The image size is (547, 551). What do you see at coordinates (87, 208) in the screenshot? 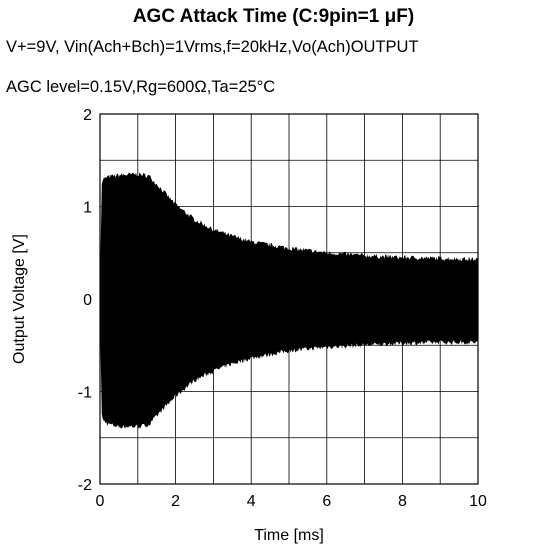
I see `y-tick-label: 1` at bounding box center [87, 208].